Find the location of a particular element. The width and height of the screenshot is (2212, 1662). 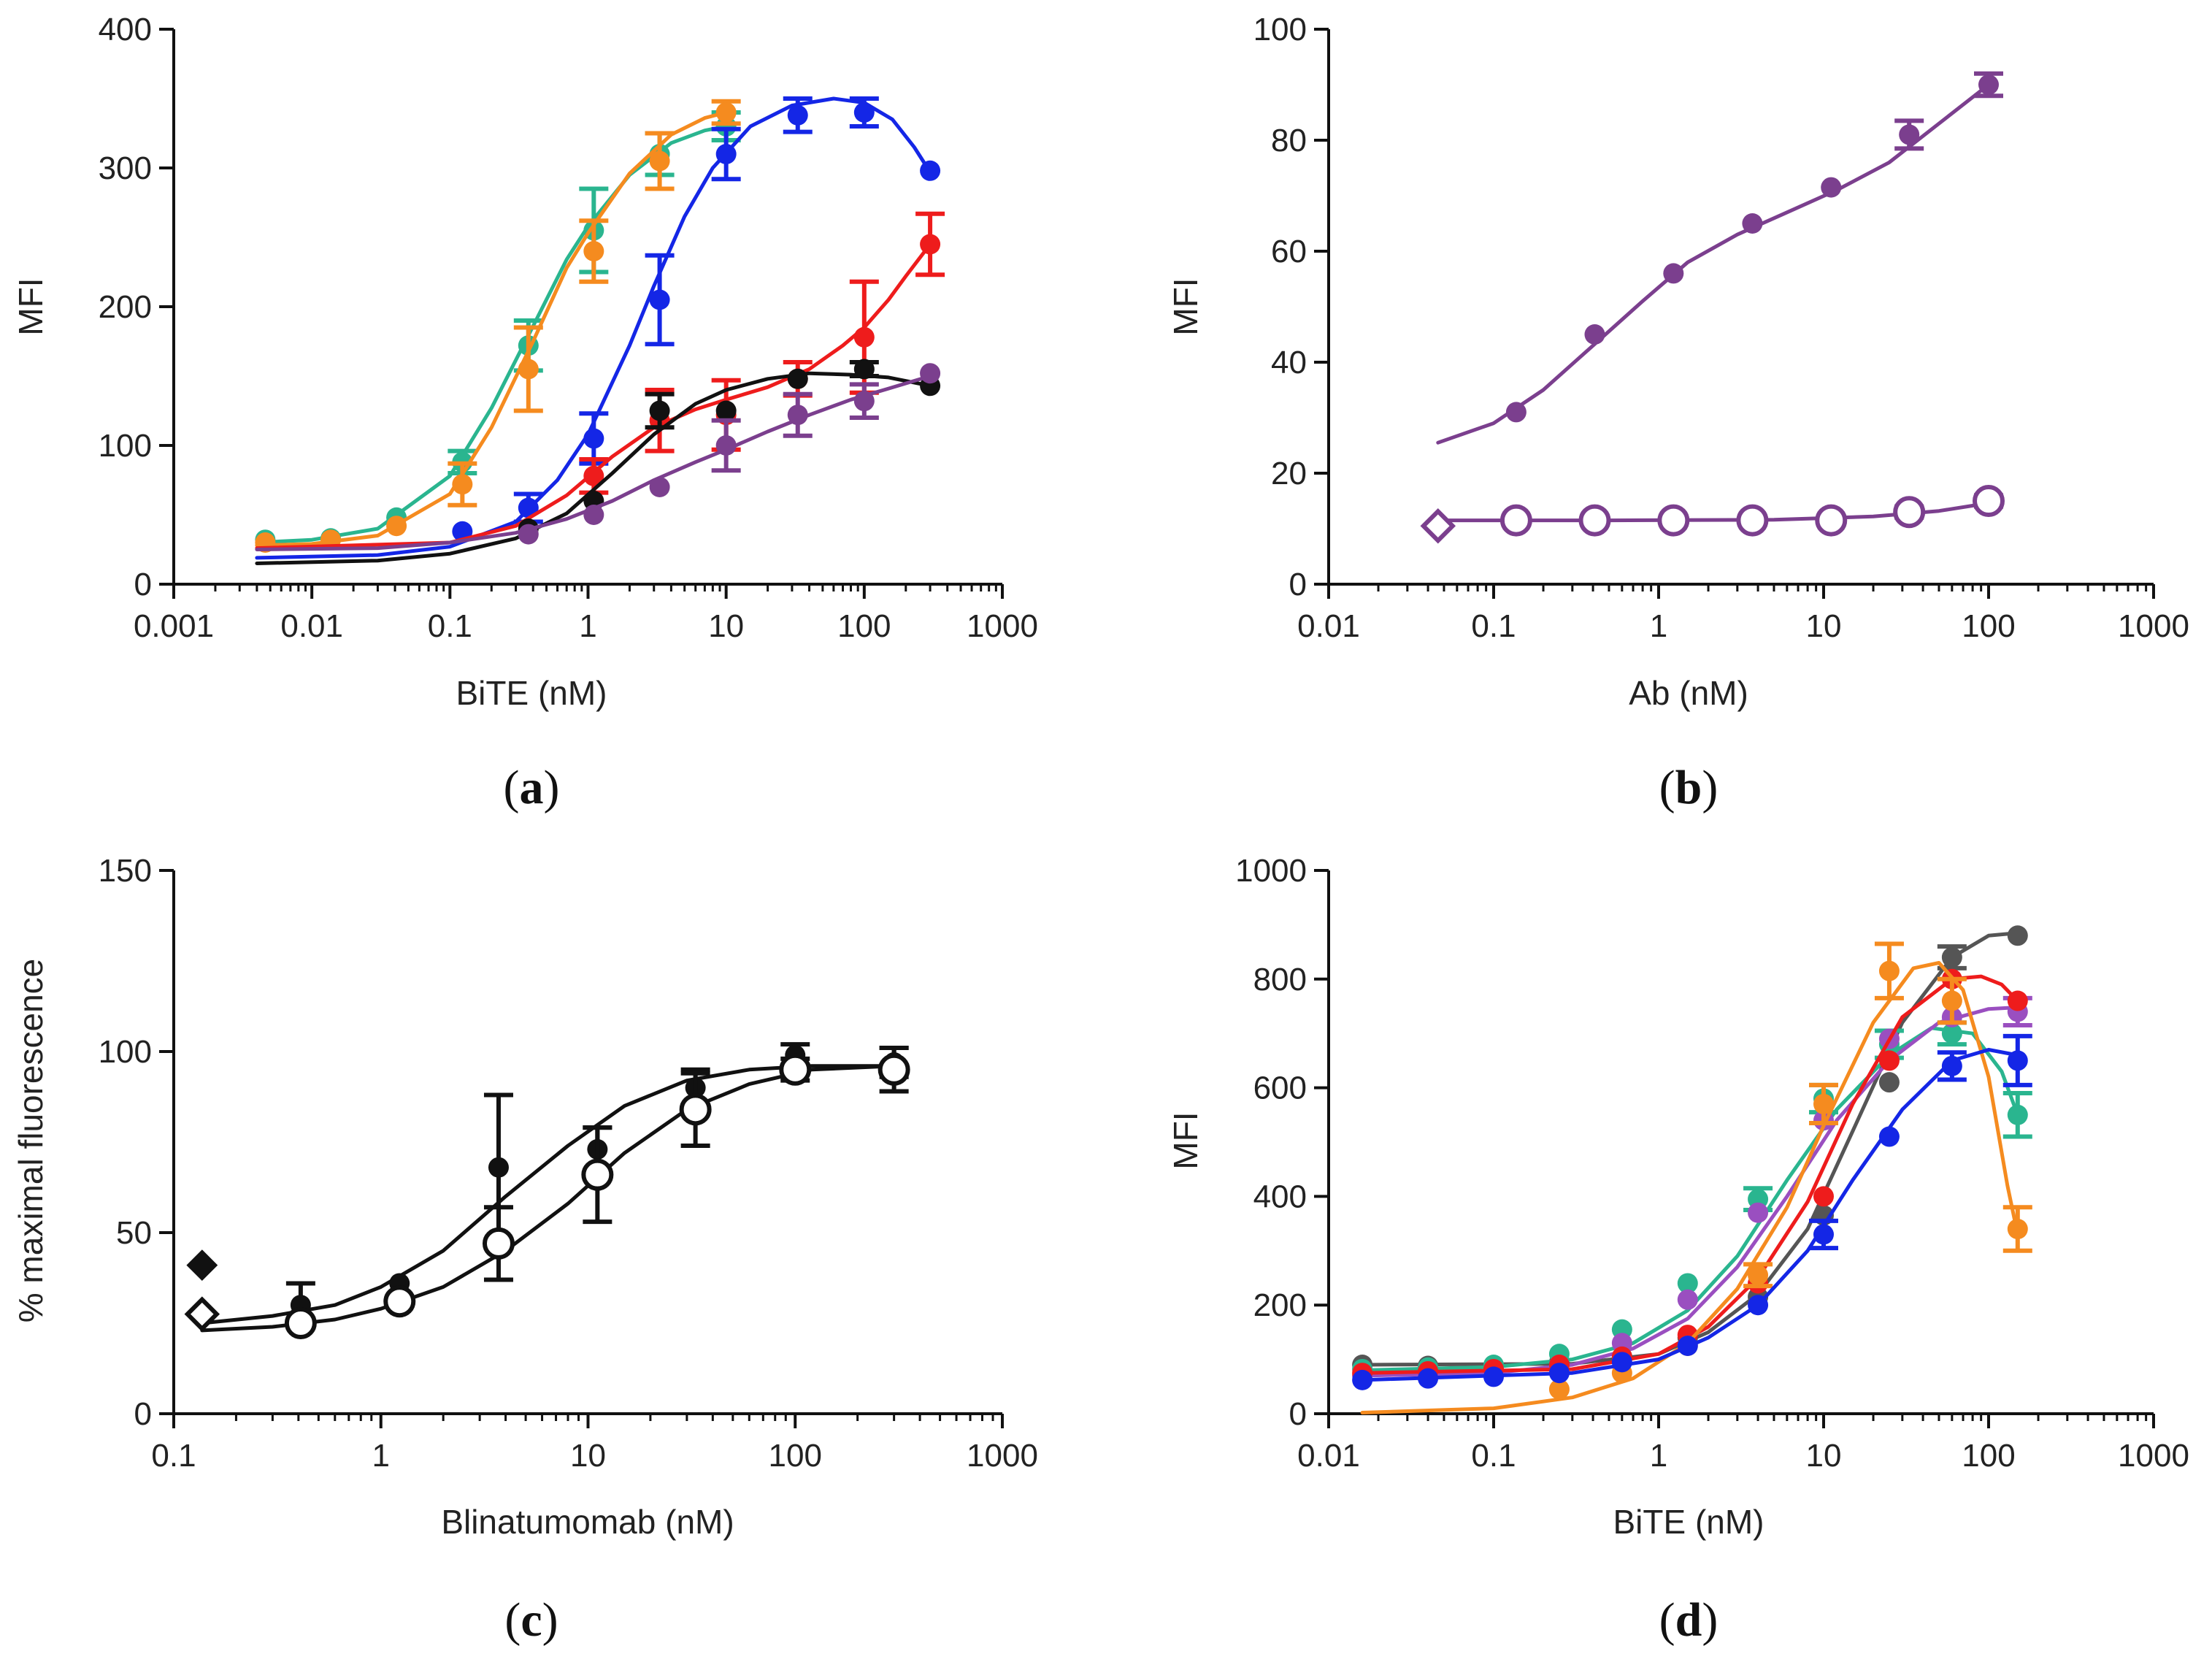

data-point-open-diamond is located at coordinates (1438, 526).